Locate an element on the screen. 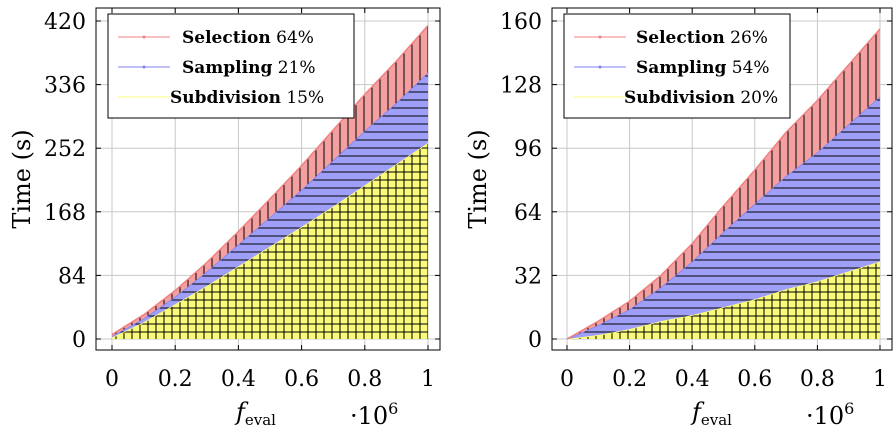  legend-label-sampling: Sampling 54% is located at coordinates (703, 68).